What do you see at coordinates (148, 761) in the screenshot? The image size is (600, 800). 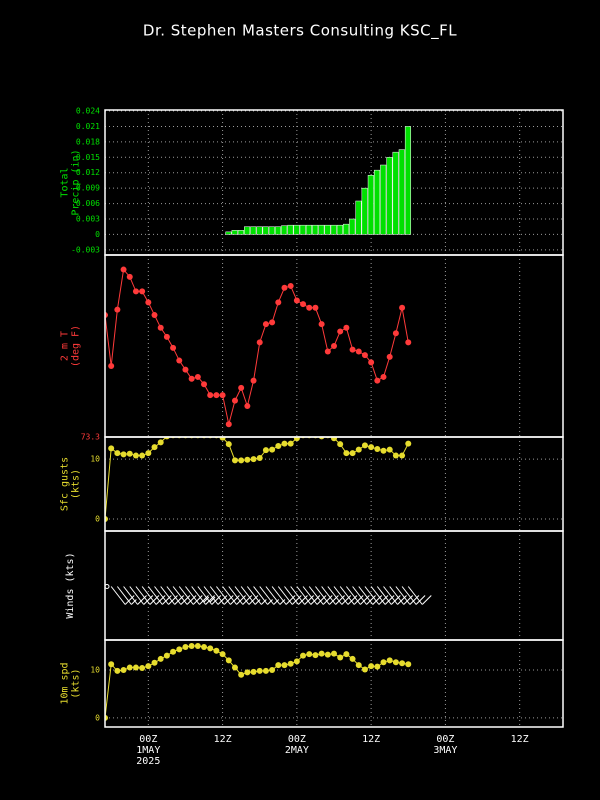 I see `x-year-label: 2025` at bounding box center [148, 761].